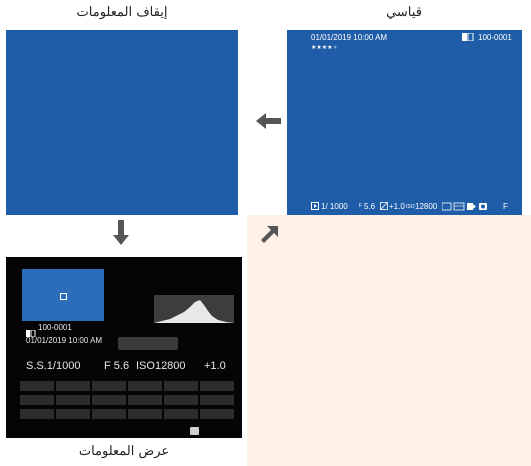 The image size is (531, 466). What do you see at coordinates (384, 206) in the screenshot?
I see `exposure-comp-icon` at bounding box center [384, 206].